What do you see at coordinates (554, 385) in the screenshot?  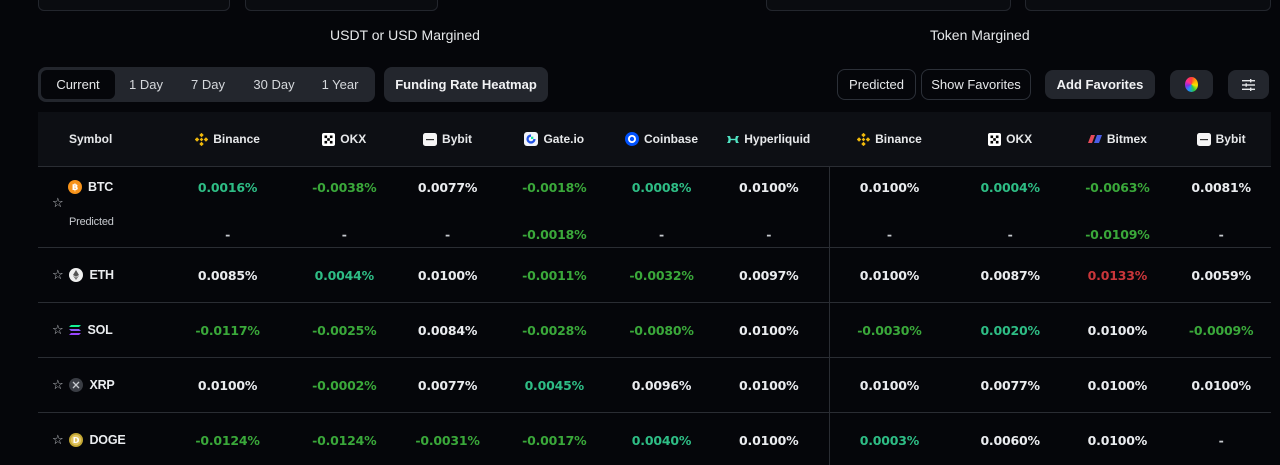 I see `rate-cell: 0.0045%` at bounding box center [554, 385].